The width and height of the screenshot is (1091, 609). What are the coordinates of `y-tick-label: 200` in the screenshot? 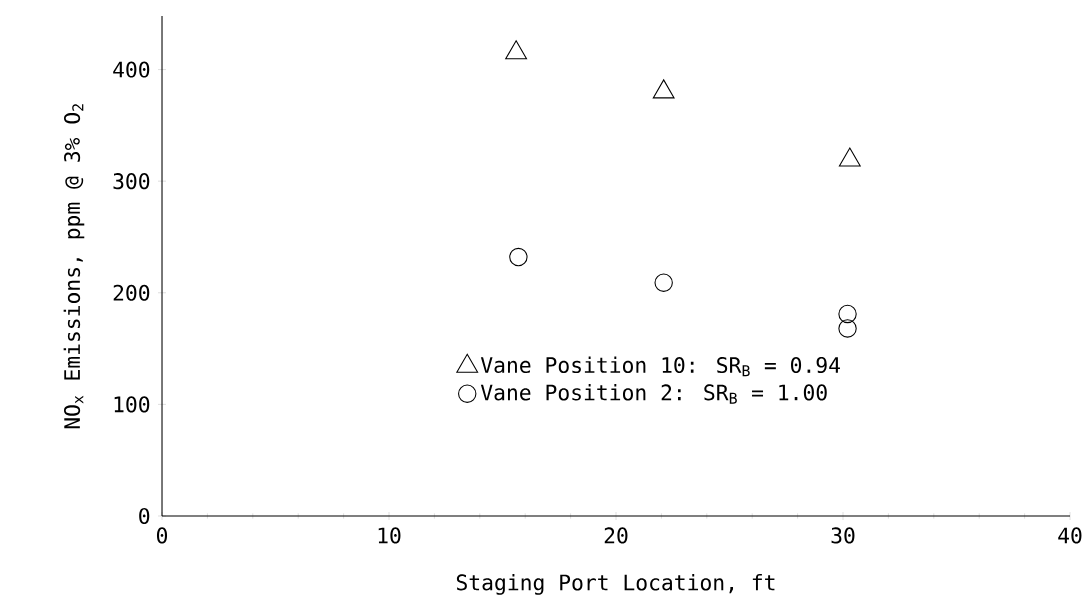 It's located at (131, 292).